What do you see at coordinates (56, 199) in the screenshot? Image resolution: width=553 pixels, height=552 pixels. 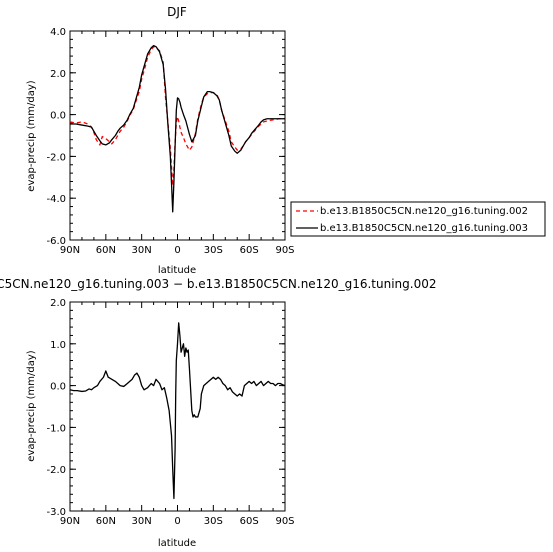 I see `top-y-tick-label: -4.0` at bounding box center [56, 199].